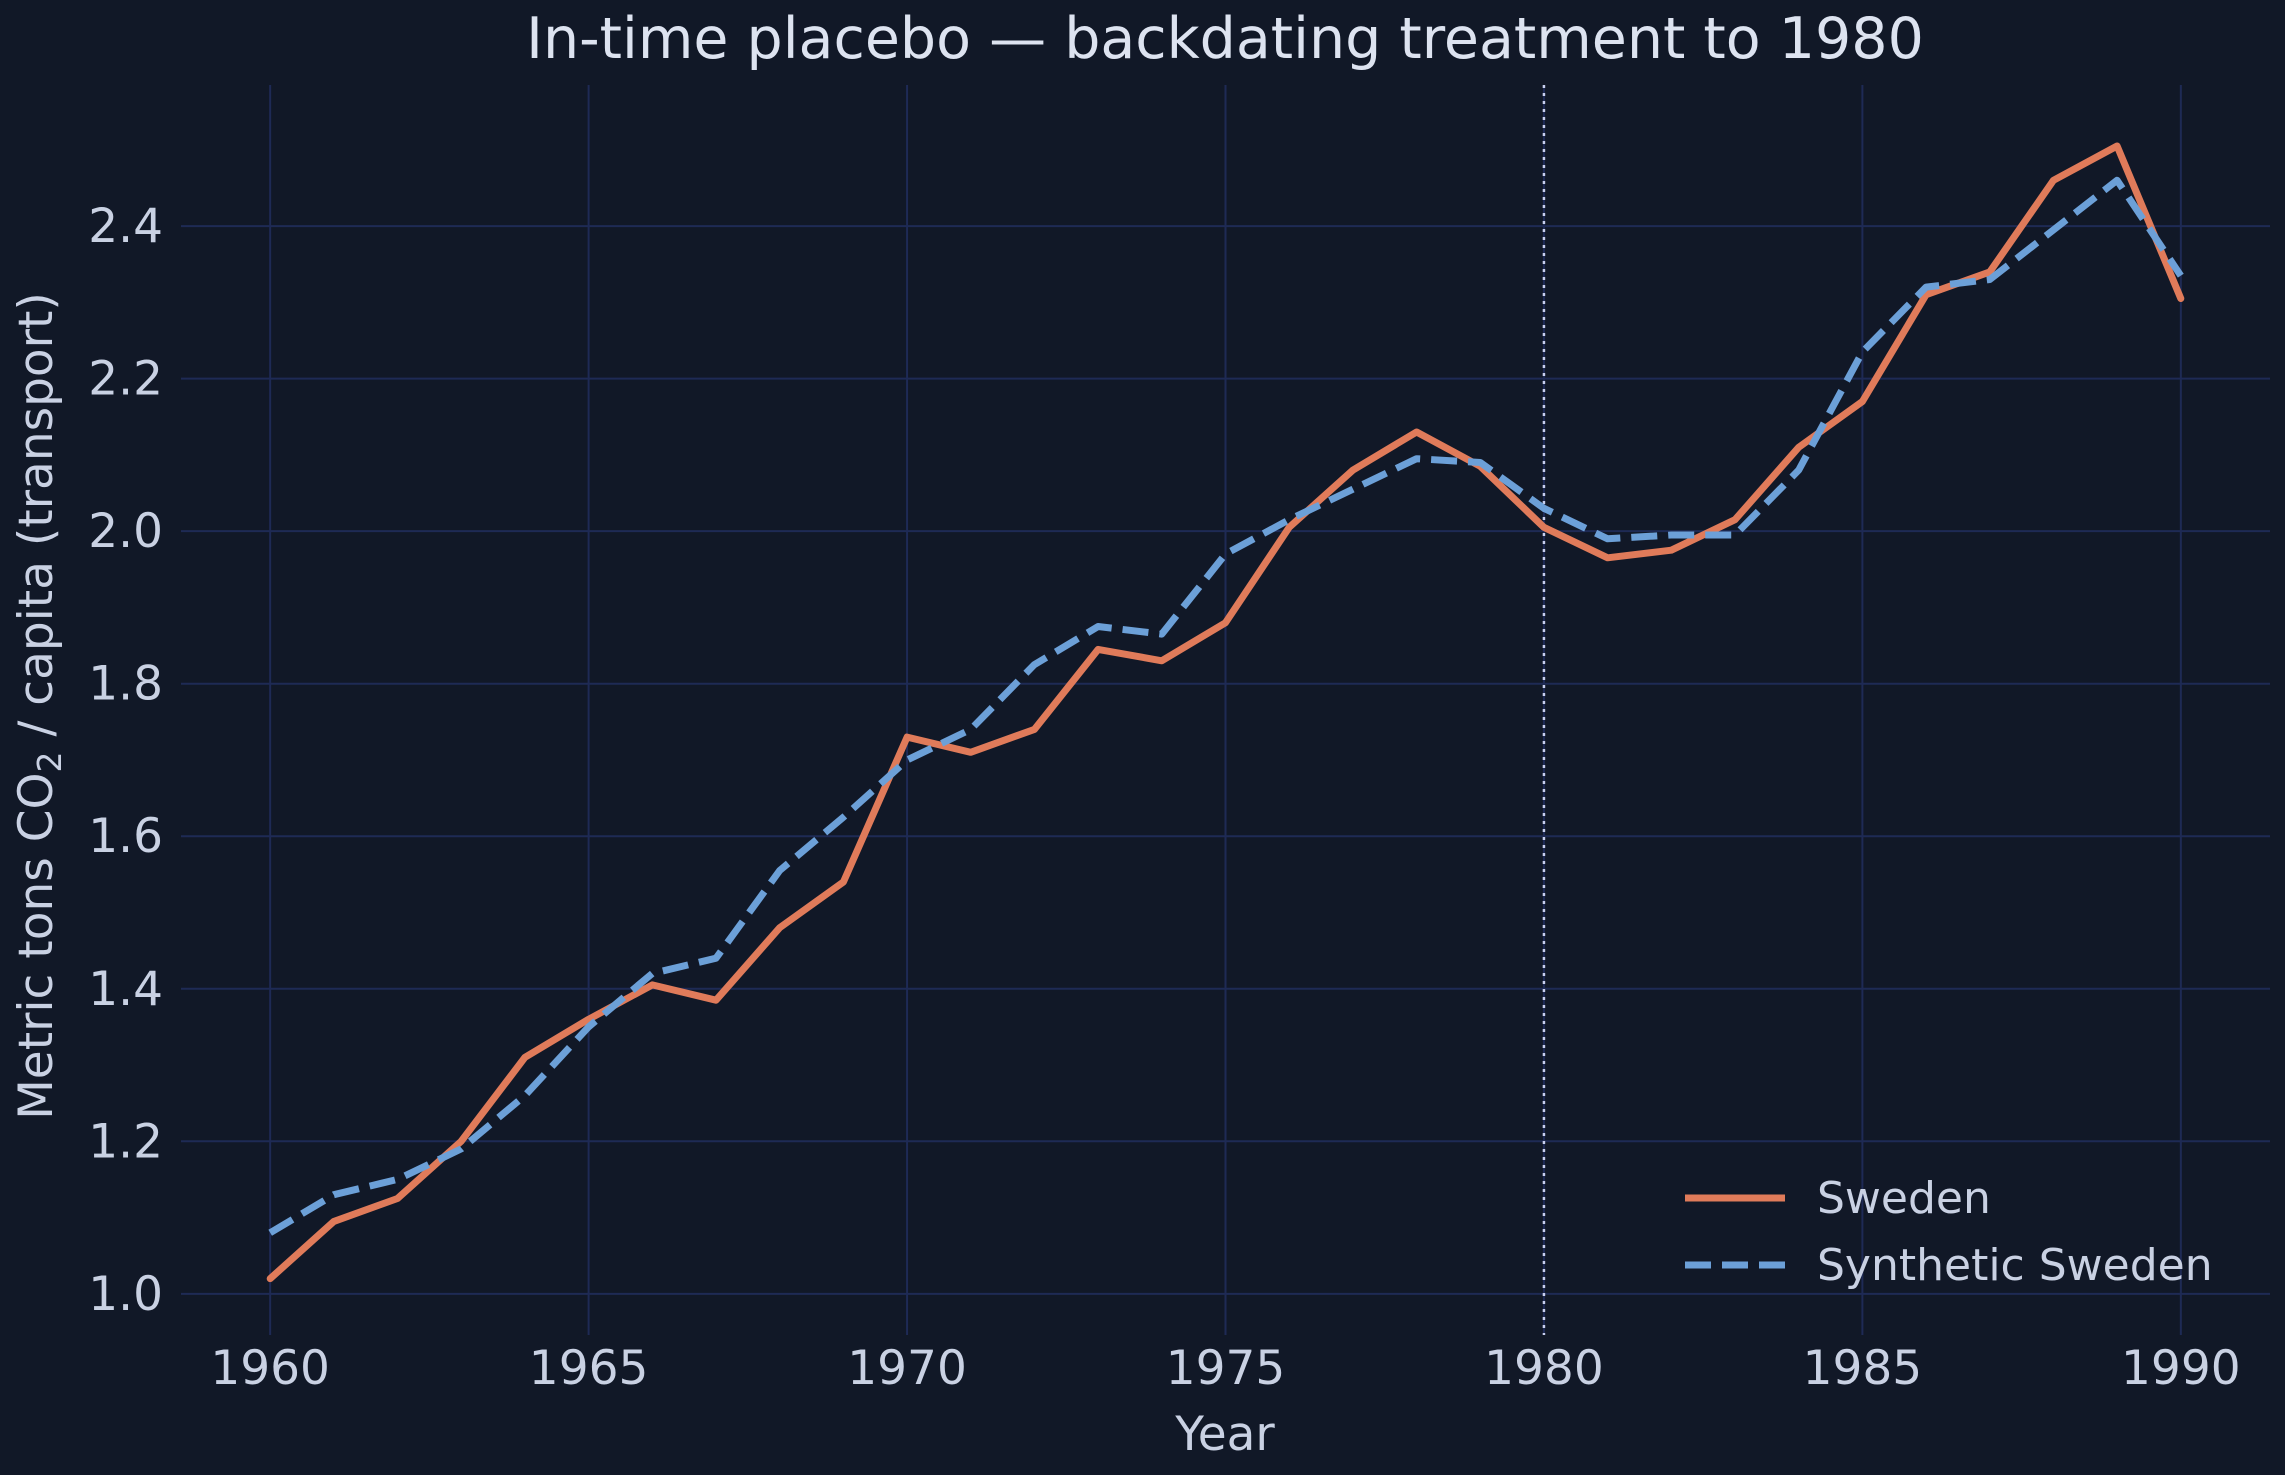 This screenshot has width=2285, height=1475. What do you see at coordinates (1904, 1198) in the screenshot?
I see `legend-label: Sweden` at bounding box center [1904, 1198].